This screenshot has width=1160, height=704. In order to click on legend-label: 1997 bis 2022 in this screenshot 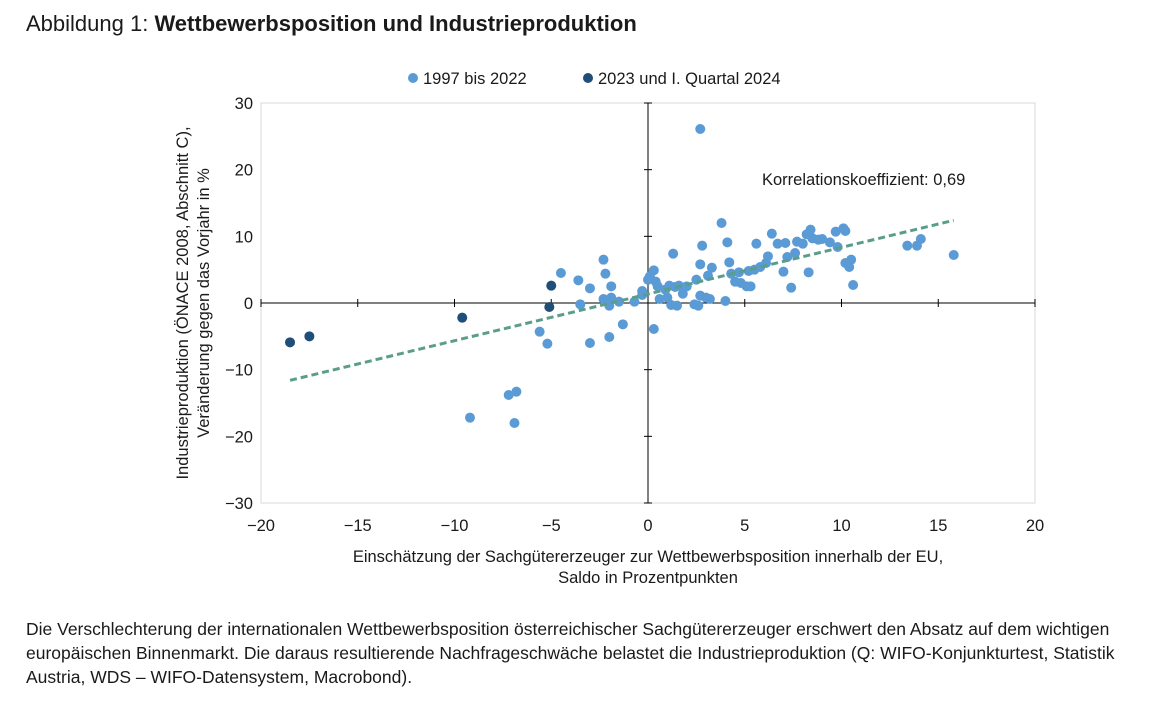, I will do `click(475, 79)`.